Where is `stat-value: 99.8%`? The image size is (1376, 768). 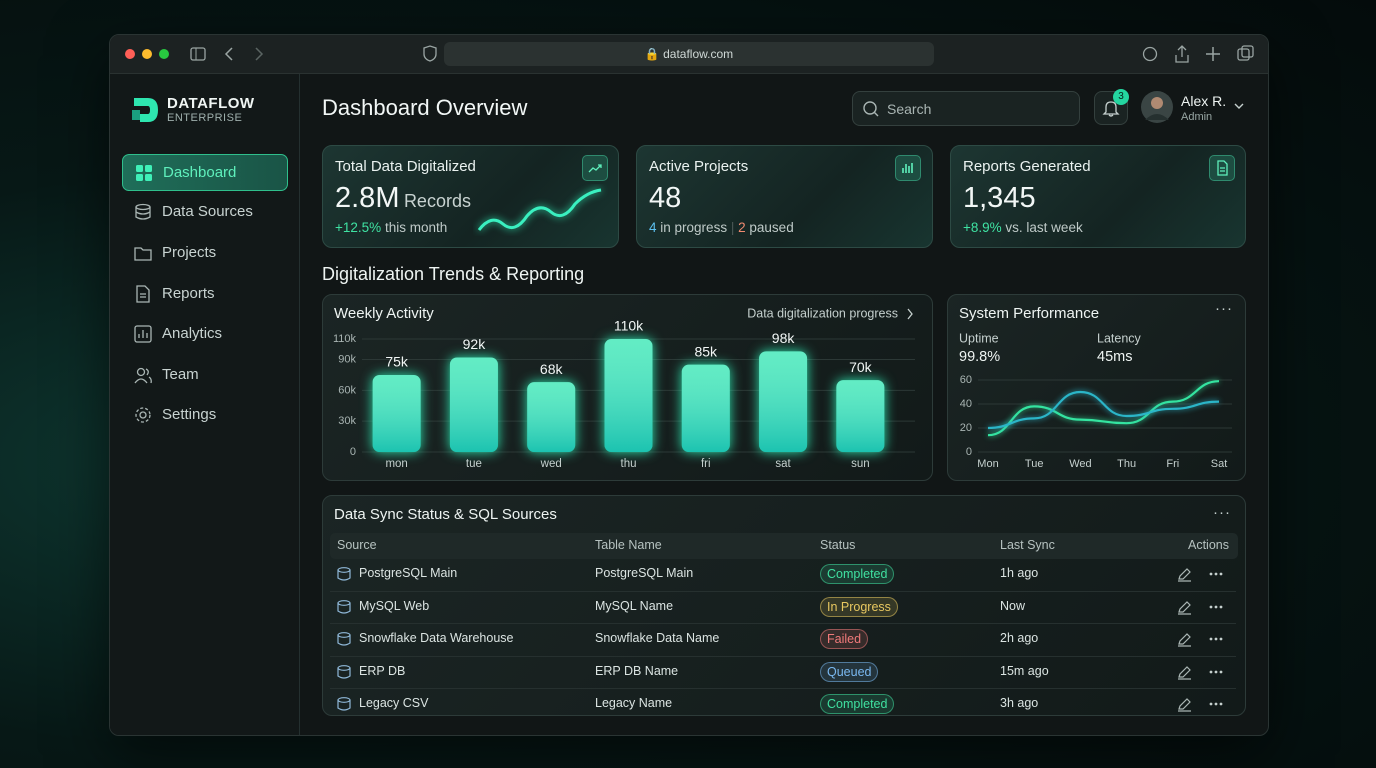
stat-value: 99.8% is located at coordinates (979, 357).